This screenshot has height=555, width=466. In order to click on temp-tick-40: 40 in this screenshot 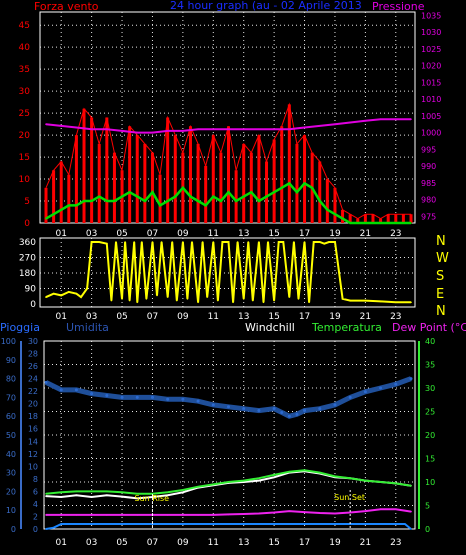, I will do `click(430, 341)`.